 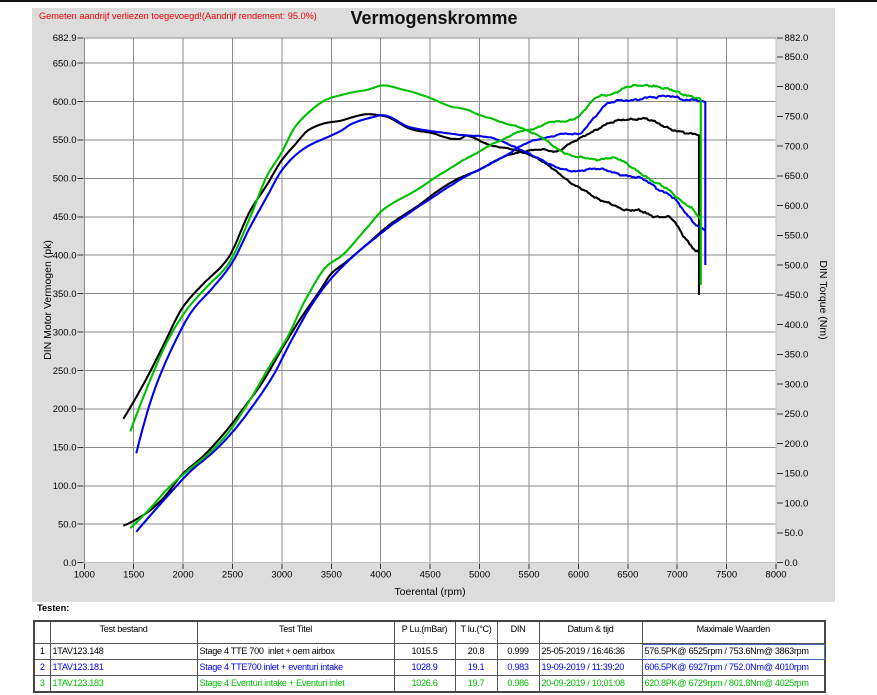 What do you see at coordinates (183, 575) in the screenshot?
I see `svg-text: 2000` at bounding box center [183, 575].